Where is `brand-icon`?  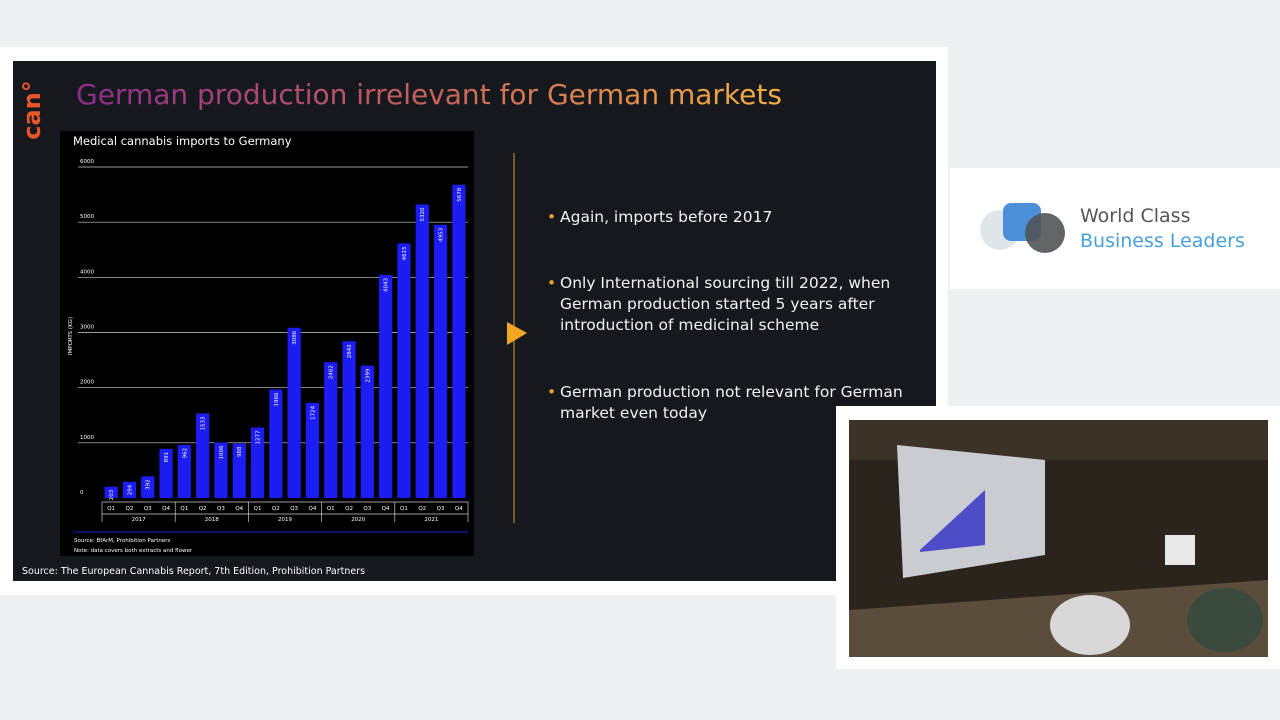
brand-icon is located at coordinates (1045, 233).